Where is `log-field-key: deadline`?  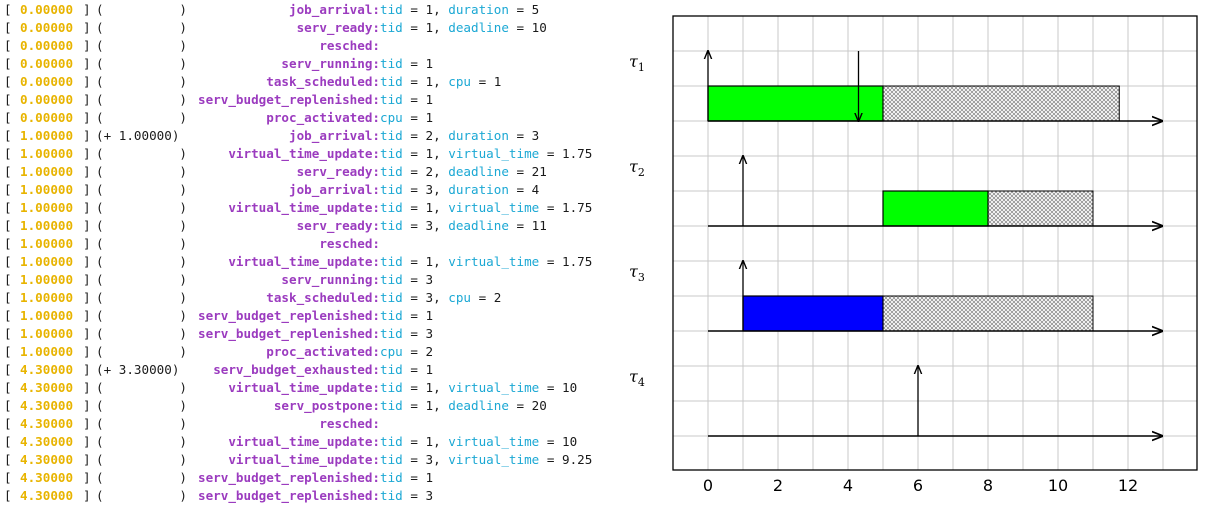
log-field-key: deadline is located at coordinates (478, 171).